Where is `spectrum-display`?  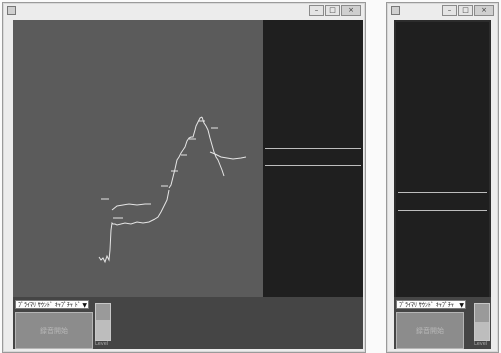 spectrum-display is located at coordinates (442, 160).